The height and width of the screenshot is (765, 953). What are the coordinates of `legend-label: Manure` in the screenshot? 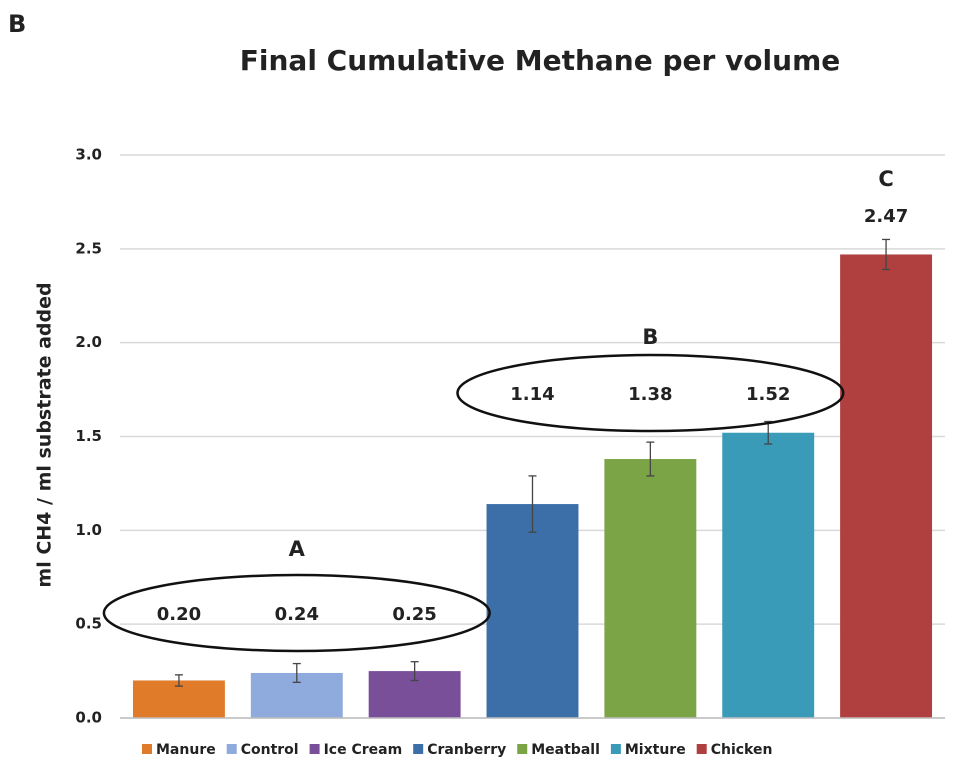 It's located at (186, 750).